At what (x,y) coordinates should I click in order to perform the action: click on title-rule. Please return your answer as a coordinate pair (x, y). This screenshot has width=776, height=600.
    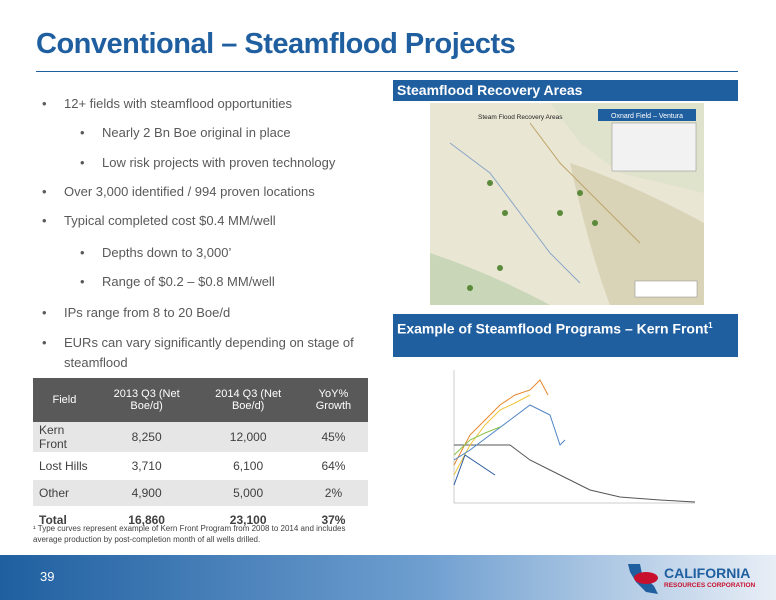
    Looking at the image, I should click on (387, 71).